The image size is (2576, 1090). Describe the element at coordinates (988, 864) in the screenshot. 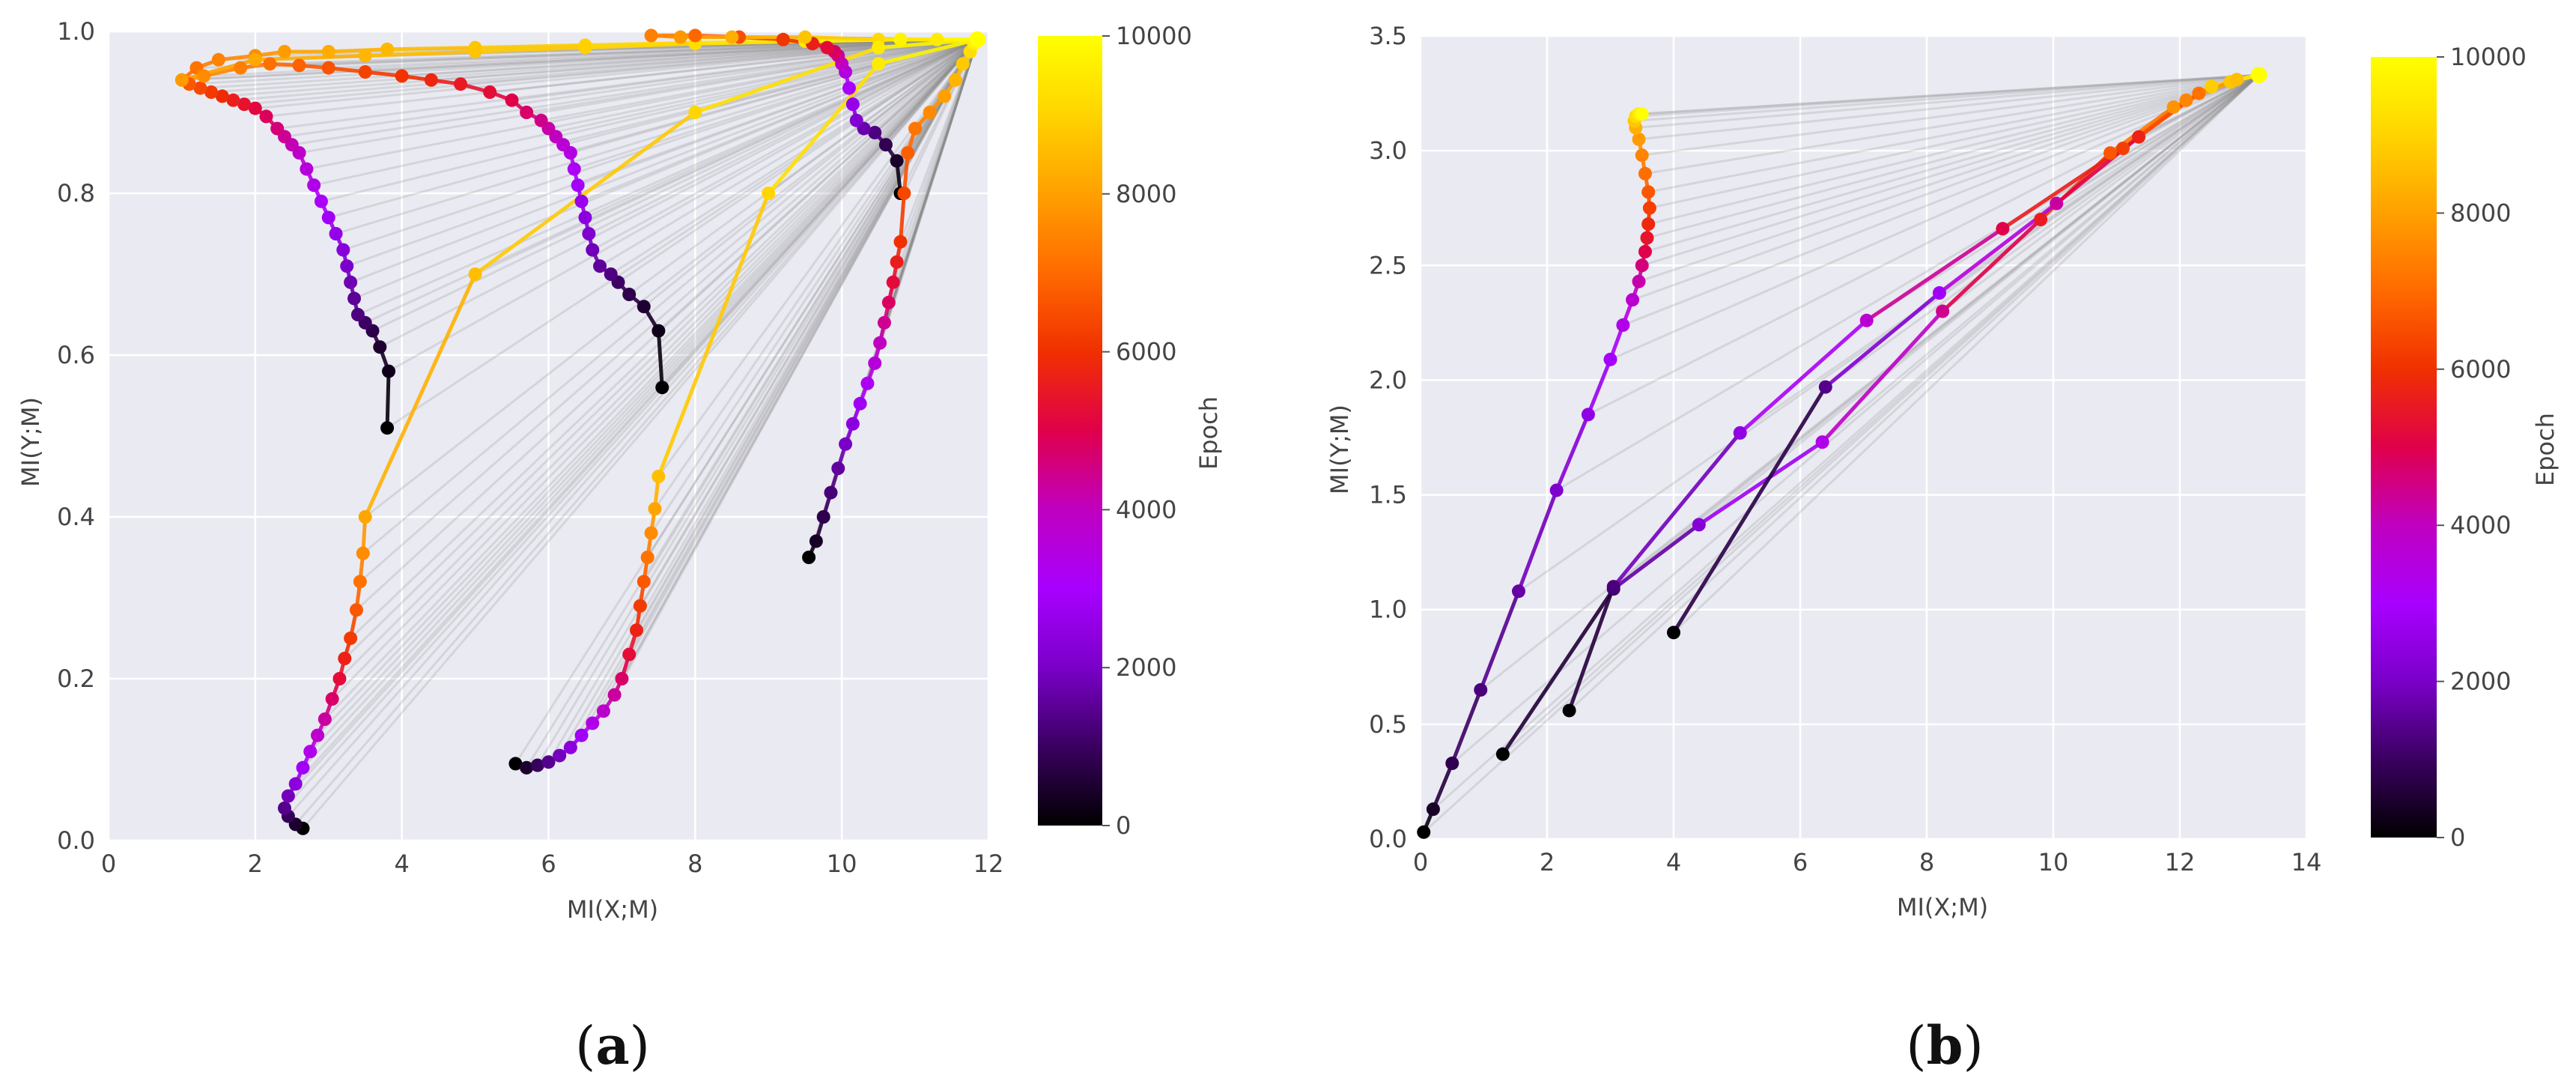

I see `panel-a-x-tick-label: 12` at that location.